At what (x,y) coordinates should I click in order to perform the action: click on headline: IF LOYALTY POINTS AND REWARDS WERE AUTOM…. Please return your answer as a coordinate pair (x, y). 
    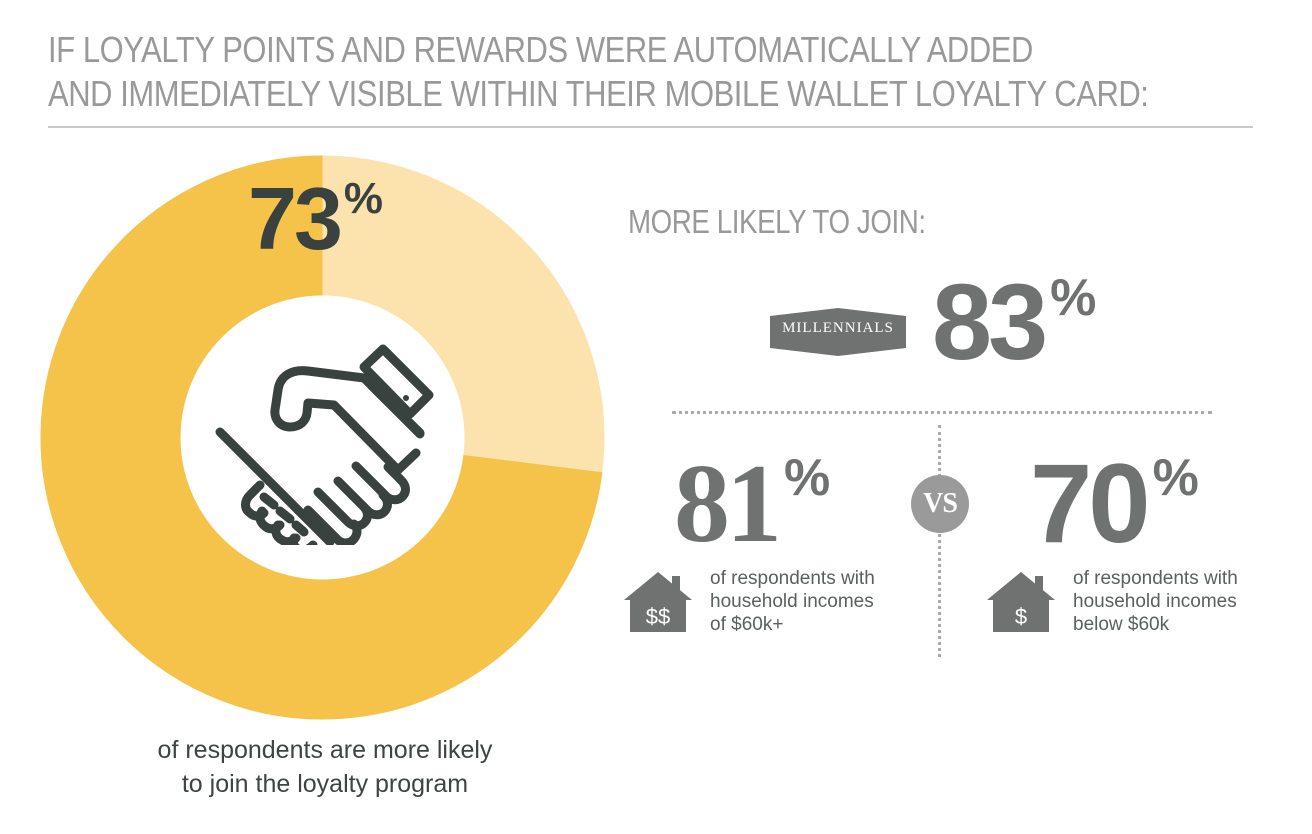
    Looking at the image, I should click on (653, 72).